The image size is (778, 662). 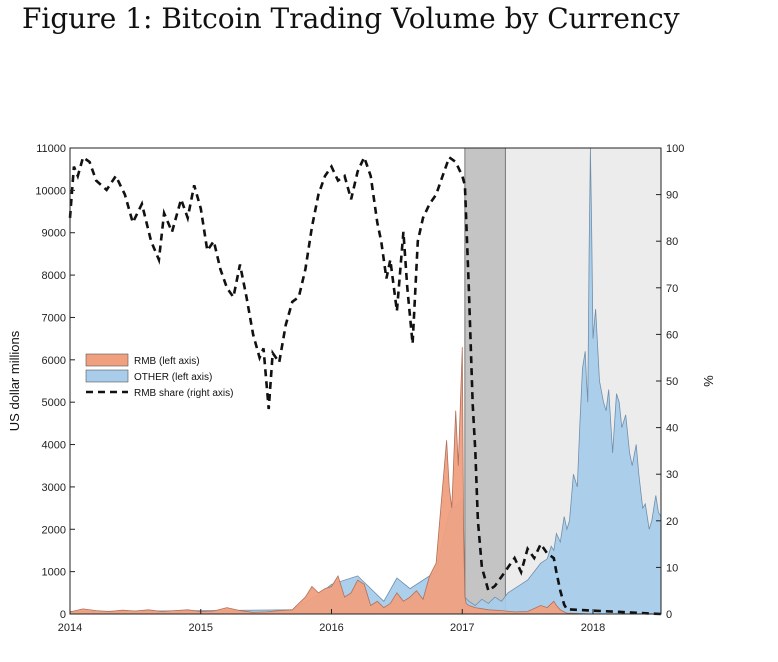 What do you see at coordinates (54, 530) in the screenshot?
I see `y-tick-label: 2000` at bounding box center [54, 530].